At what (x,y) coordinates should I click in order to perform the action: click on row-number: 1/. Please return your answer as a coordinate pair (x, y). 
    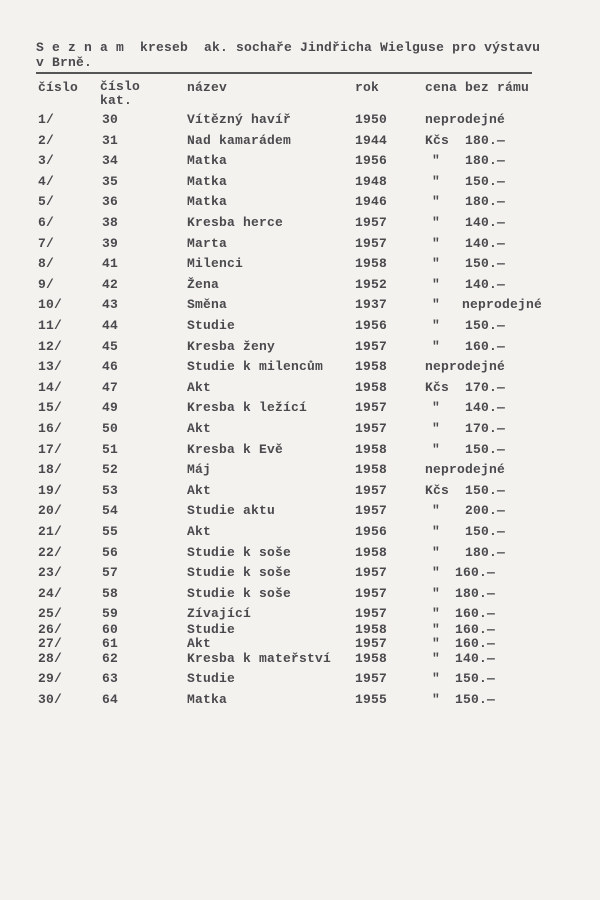
    Looking at the image, I should click on (46, 119).